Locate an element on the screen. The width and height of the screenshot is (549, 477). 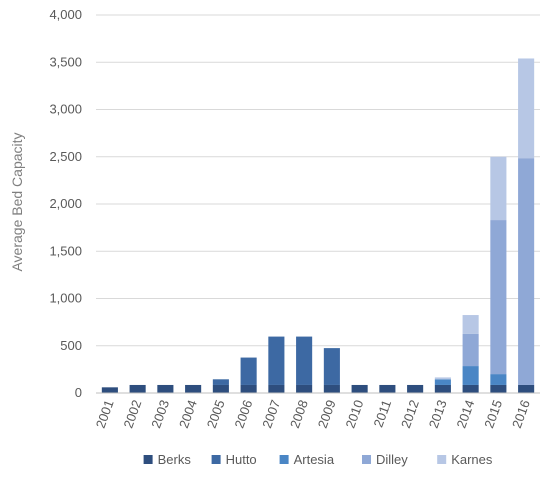
y-axis-tick-labels: 0 500 1,000 1,500 2,000 2,500 3,000 3,500 4,000 is located at coordinates (65, 203).